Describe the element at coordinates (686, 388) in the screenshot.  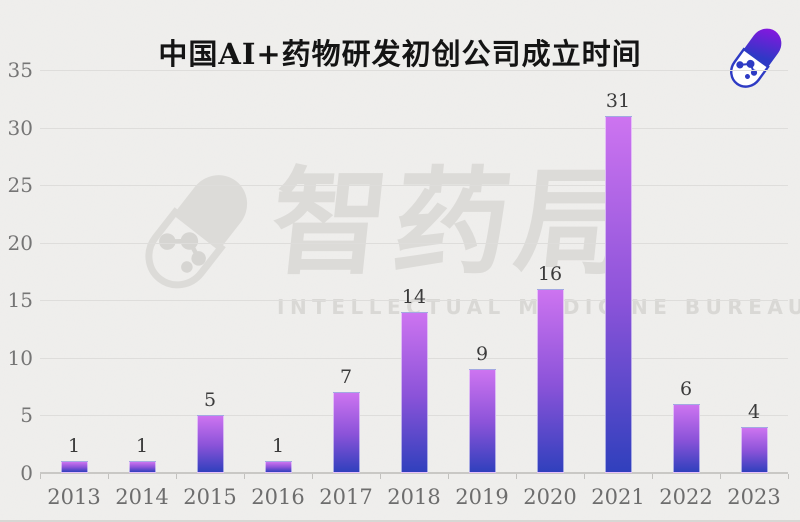
I see `bar-value-label: 6` at that location.